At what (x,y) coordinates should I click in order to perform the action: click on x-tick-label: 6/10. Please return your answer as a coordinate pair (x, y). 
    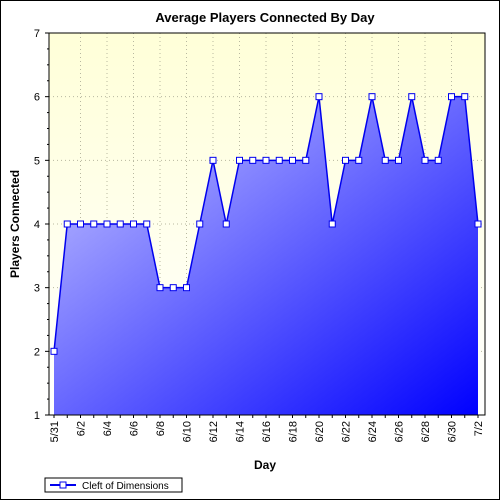
    Looking at the image, I should click on (188, 431).